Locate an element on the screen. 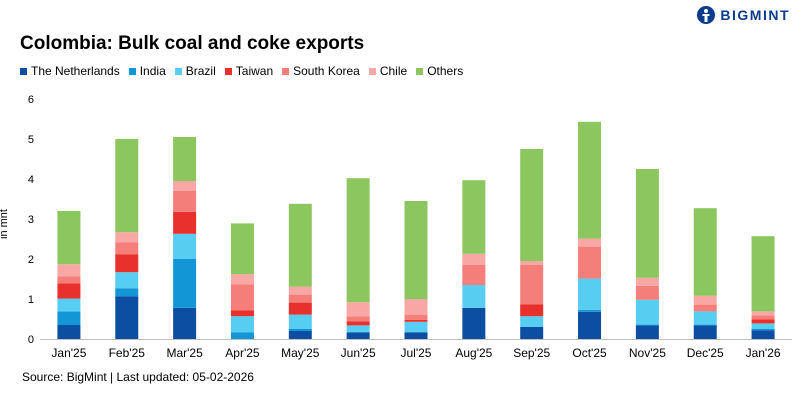  legend-item: The Netherlands is located at coordinates (70, 71).